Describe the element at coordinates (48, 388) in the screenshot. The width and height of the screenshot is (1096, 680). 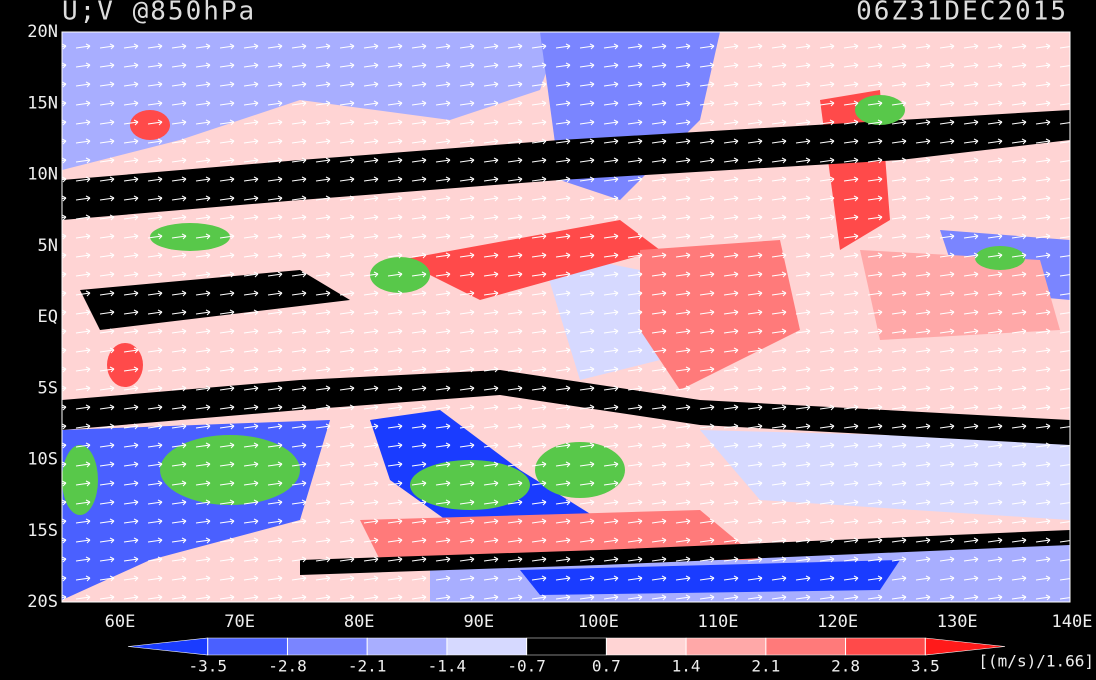
I see `lat-label: 5S` at that location.